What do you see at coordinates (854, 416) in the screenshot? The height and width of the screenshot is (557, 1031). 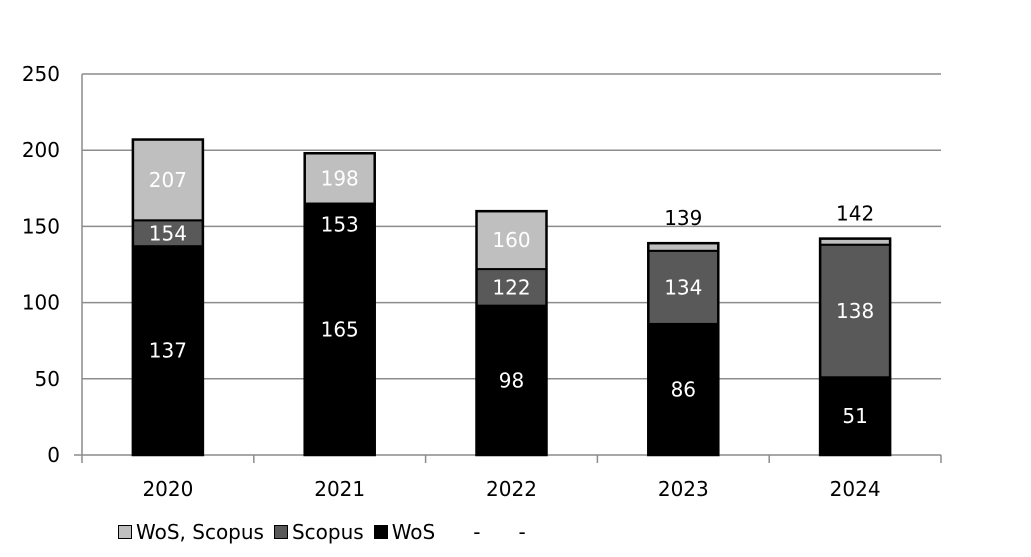 I see `data-label: 51` at bounding box center [854, 416].